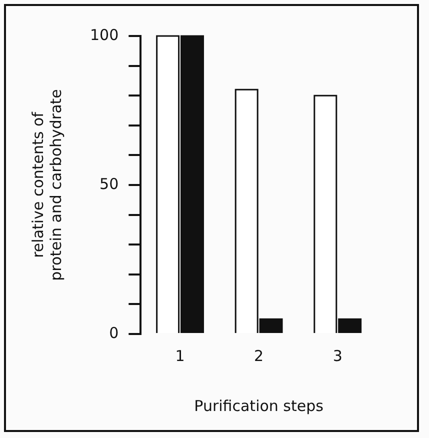  Describe the element at coordinates (259, 355) in the screenshot. I see `x-tick-label: 2` at that location.